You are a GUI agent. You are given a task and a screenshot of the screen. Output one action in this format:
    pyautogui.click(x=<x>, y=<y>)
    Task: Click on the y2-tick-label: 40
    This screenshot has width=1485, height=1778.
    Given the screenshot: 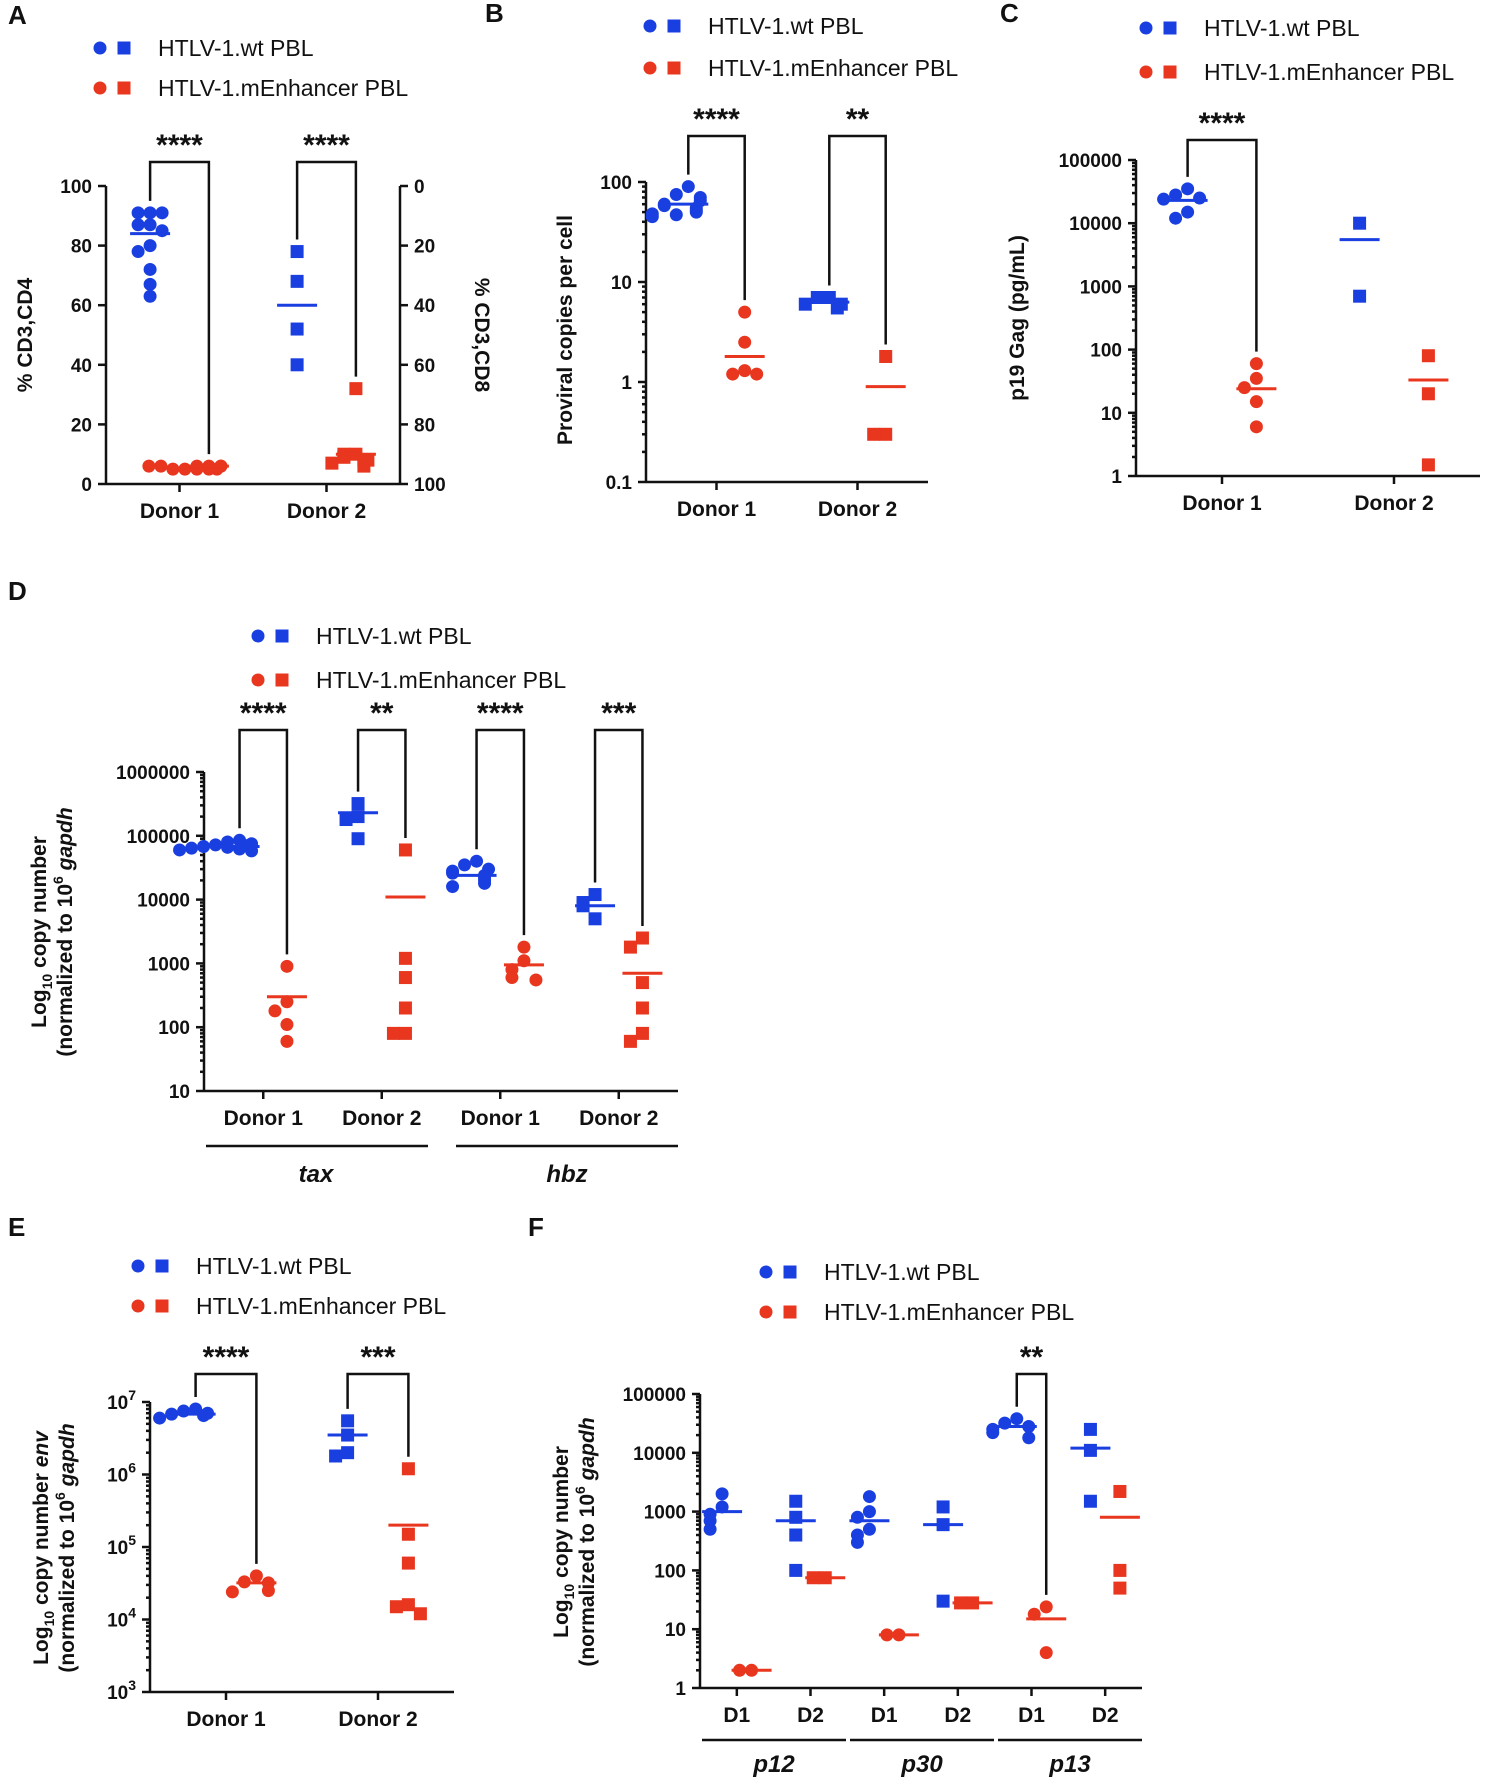 What is the action you would take?
    pyautogui.click(x=424, y=306)
    